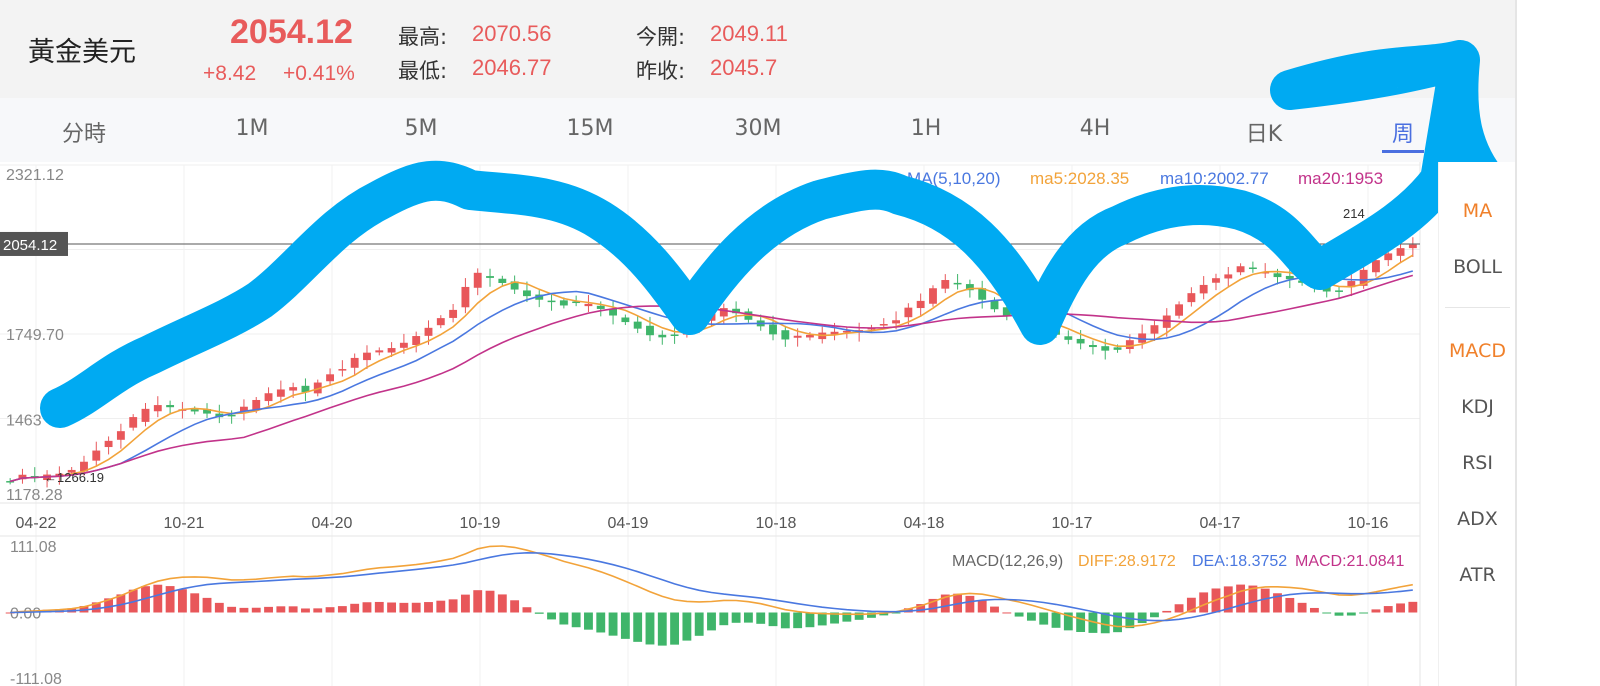 The image size is (1600, 686). I want to click on indicator-divider, so click(1477, 307).